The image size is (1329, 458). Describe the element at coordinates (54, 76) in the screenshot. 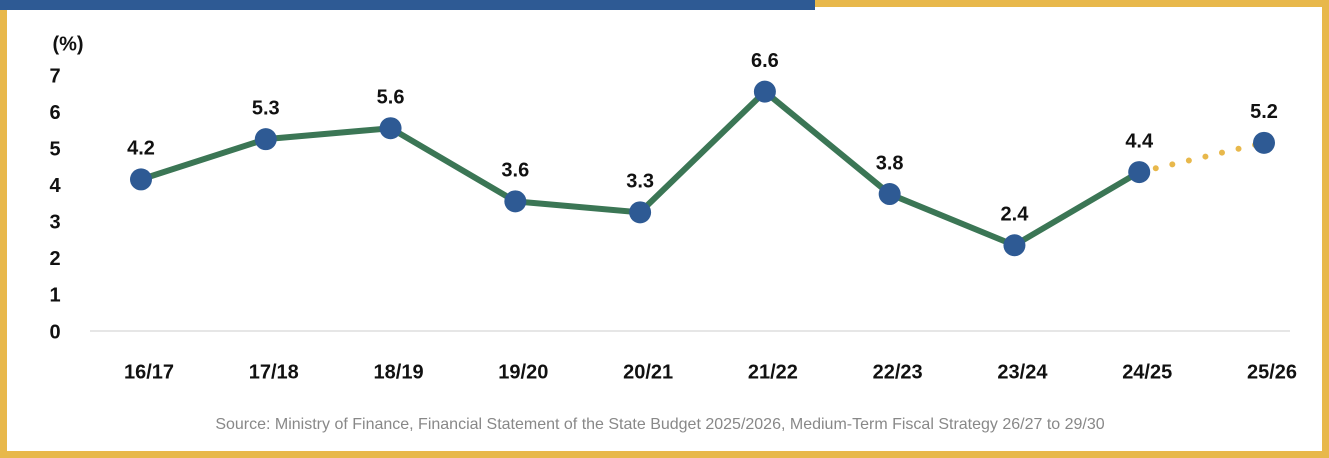

I see `y-tick-label: 7` at that location.